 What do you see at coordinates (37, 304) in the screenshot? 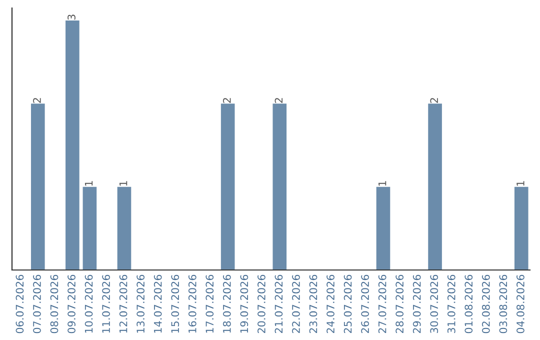
I see `x-tick-label: 07.07.2026` at bounding box center [37, 304].